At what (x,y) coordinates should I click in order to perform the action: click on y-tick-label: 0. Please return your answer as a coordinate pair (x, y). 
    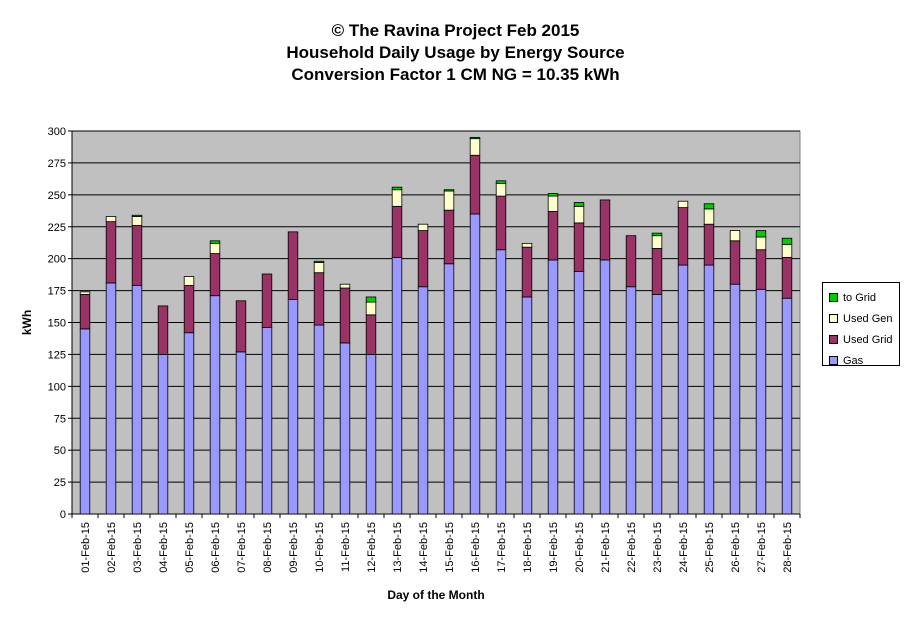
    Looking at the image, I should click on (63, 515).